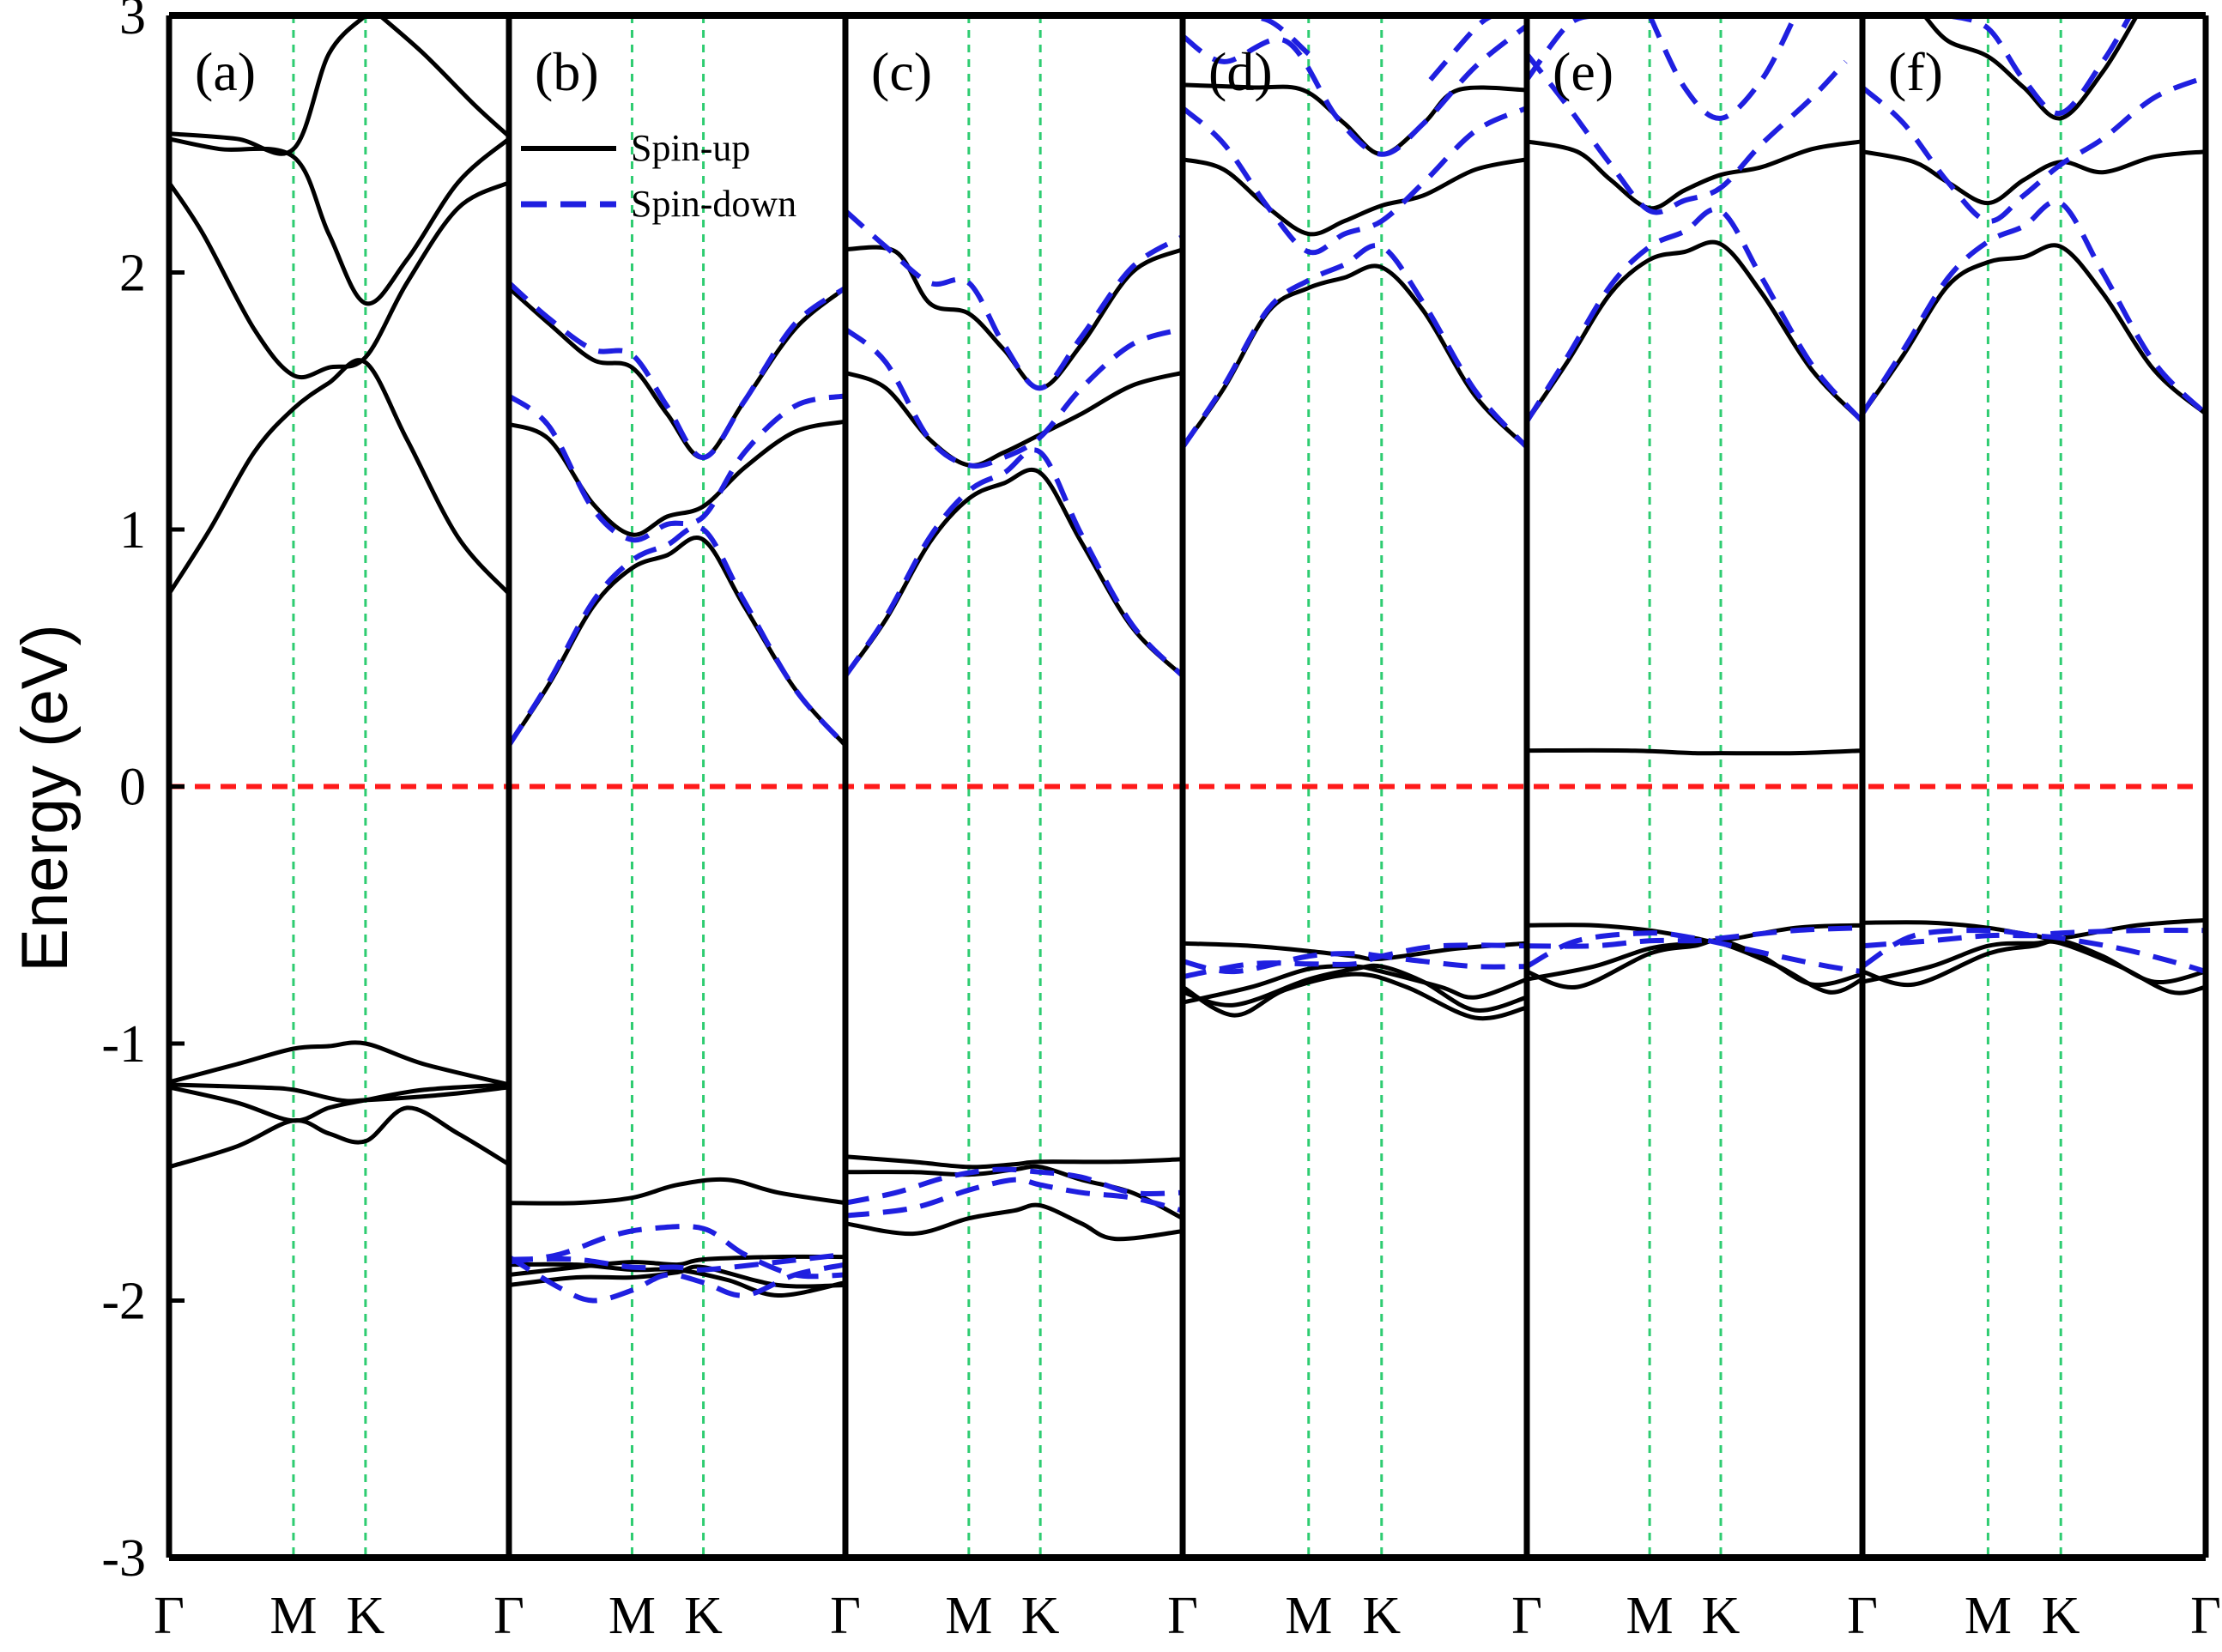 This screenshot has width=2222, height=1652. What do you see at coordinates (123, 1558) in the screenshot?
I see `y-tick-label: -3` at bounding box center [123, 1558].